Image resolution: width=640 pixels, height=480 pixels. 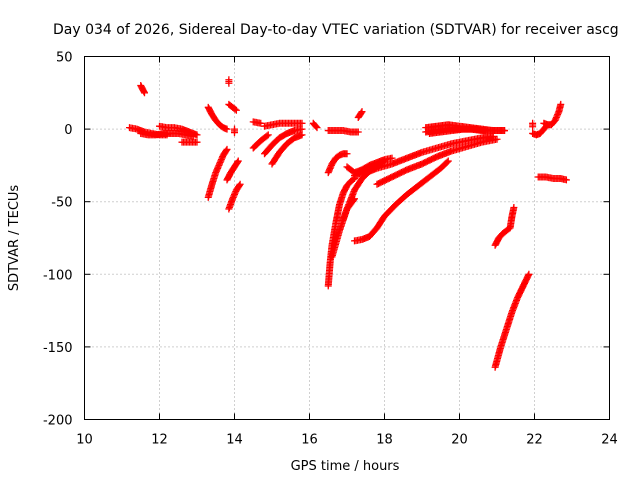 What do you see at coordinates (504, 226) in the screenshot?
I see `series-arc-af` at bounding box center [504, 226].